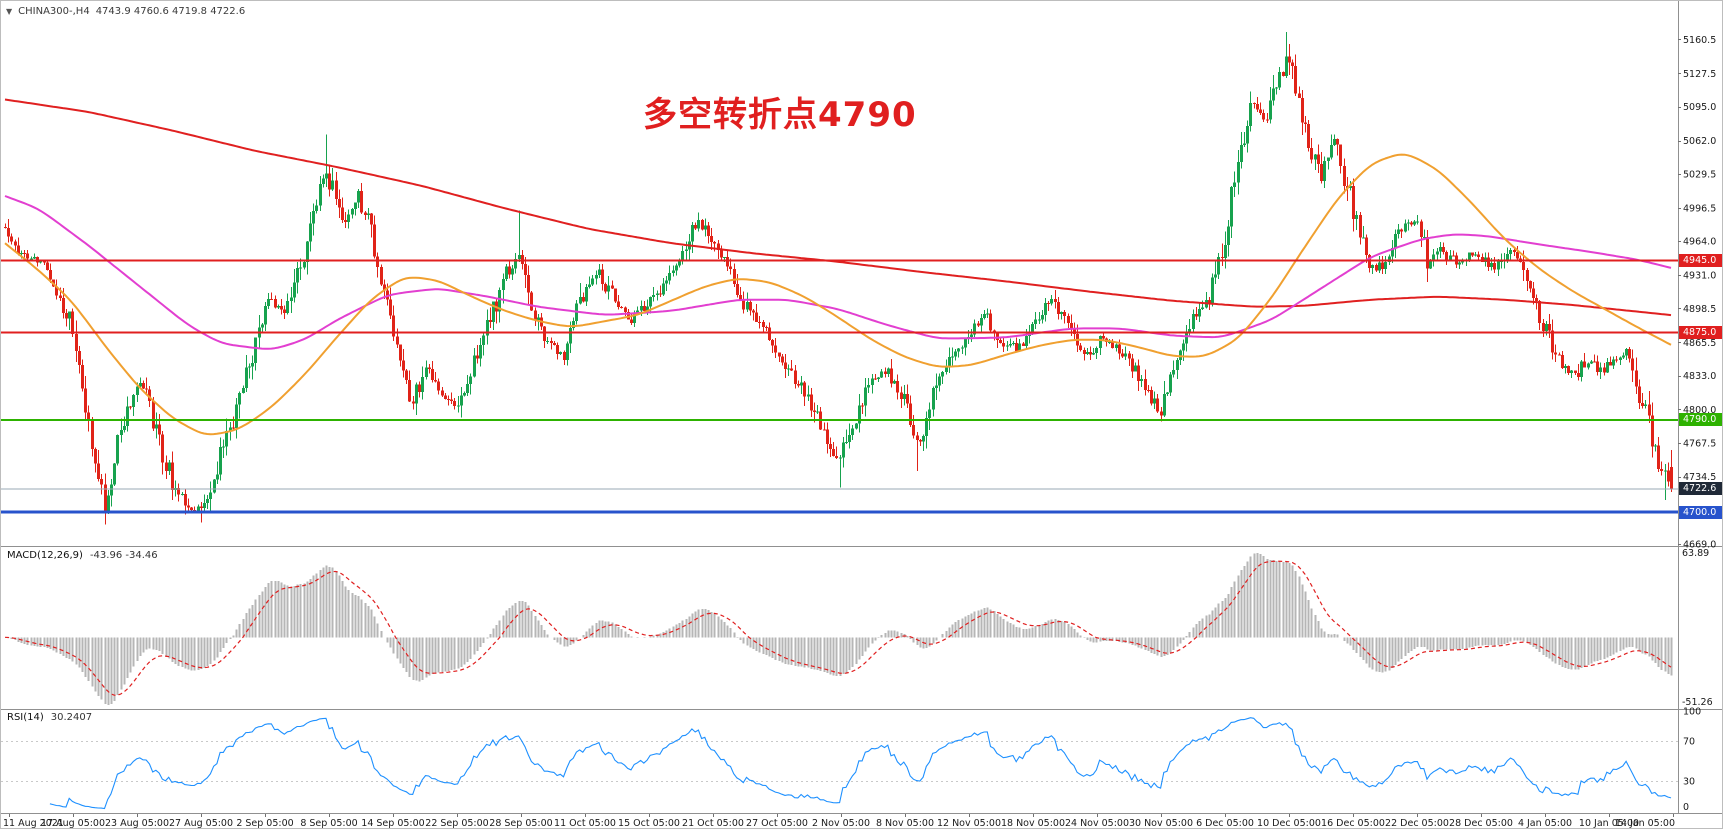  Describe the element at coordinates (1645, 823) in the screenshot. I see `svg-text: 14 Jan 05:00` at that location.